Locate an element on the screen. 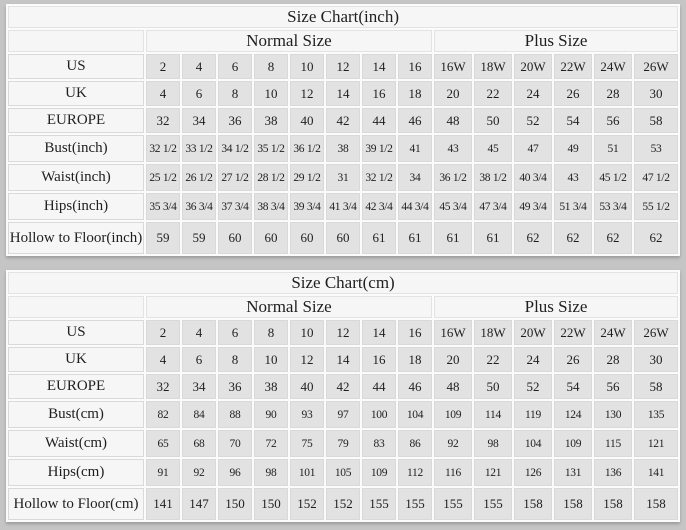 This screenshot has height=530, width=686. size-cell: 58 is located at coordinates (656, 120).